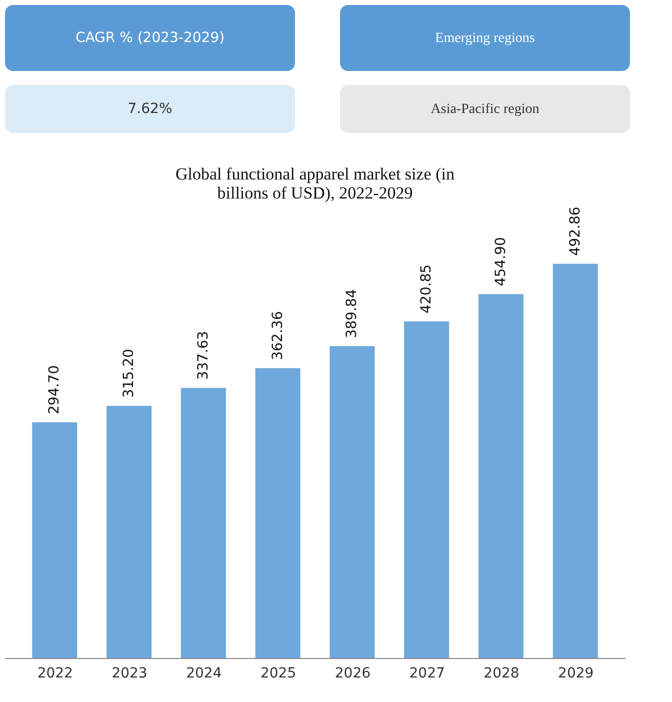  I want to click on data-label: 337.63, so click(203, 355).